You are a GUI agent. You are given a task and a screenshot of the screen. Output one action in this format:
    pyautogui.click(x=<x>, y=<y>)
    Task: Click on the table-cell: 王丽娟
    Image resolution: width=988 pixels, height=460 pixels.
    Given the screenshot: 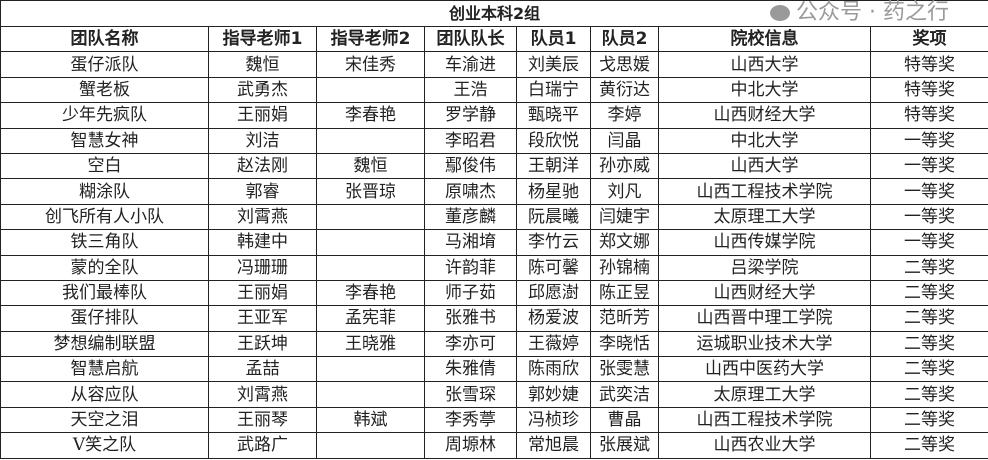 What is the action you would take?
    pyautogui.click(x=262, y=115)
    